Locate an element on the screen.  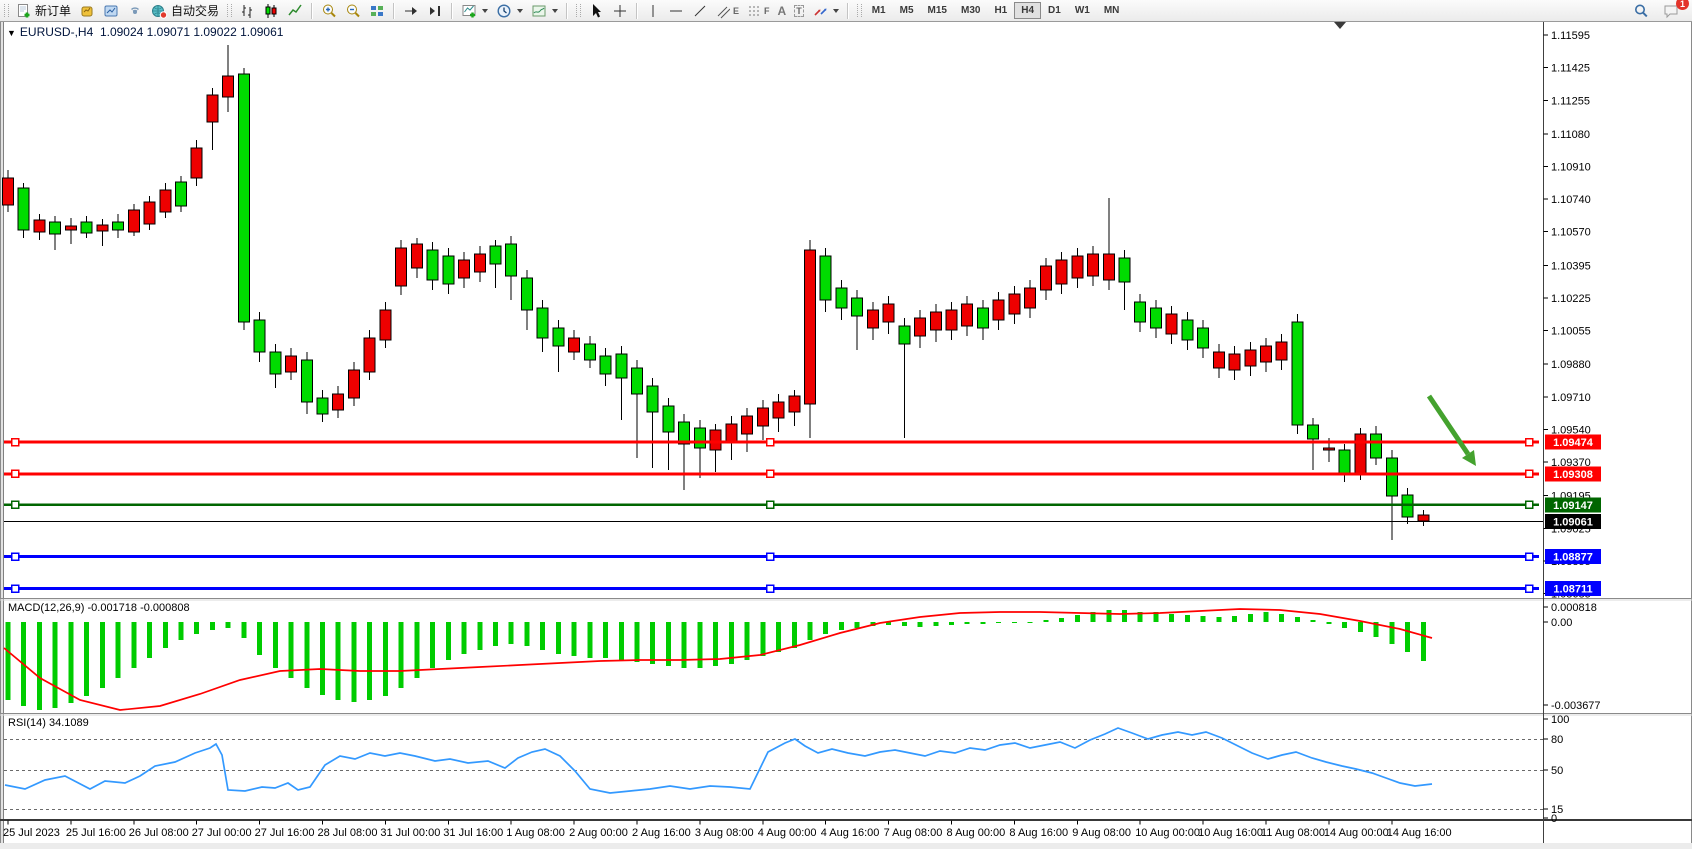
time-axis-label: 27 Jul 00:00 is located at coordinates (222, 833).